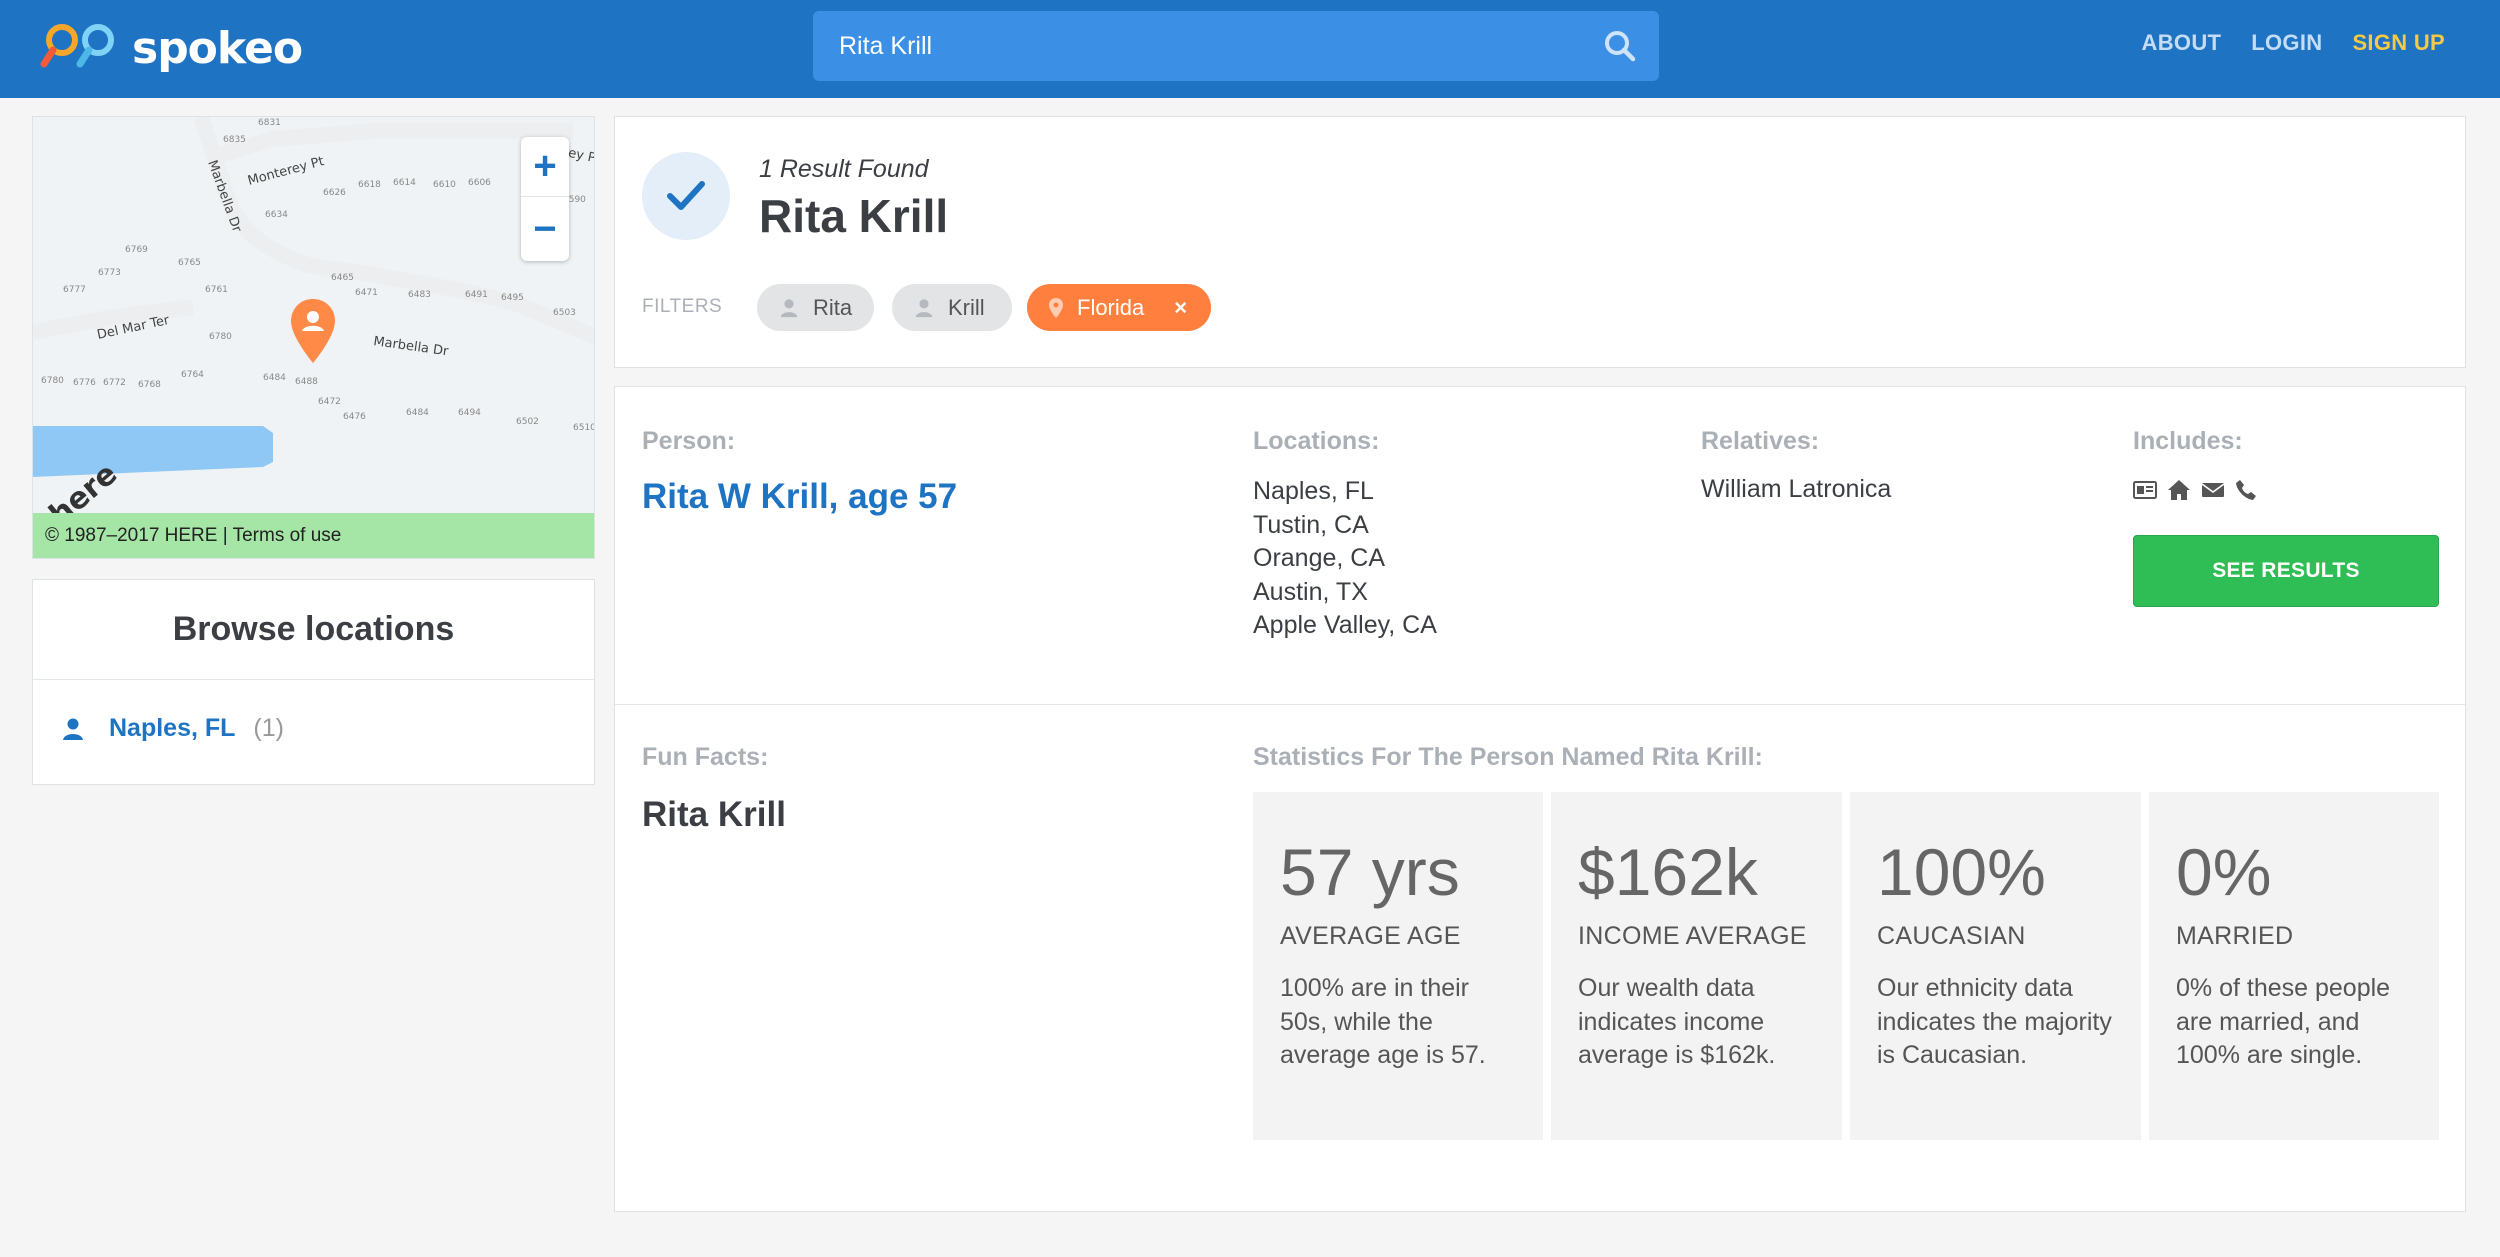 The height and width of the screenshot is (1257, 2500). I want to click on section-divider, so click(1540, 704).